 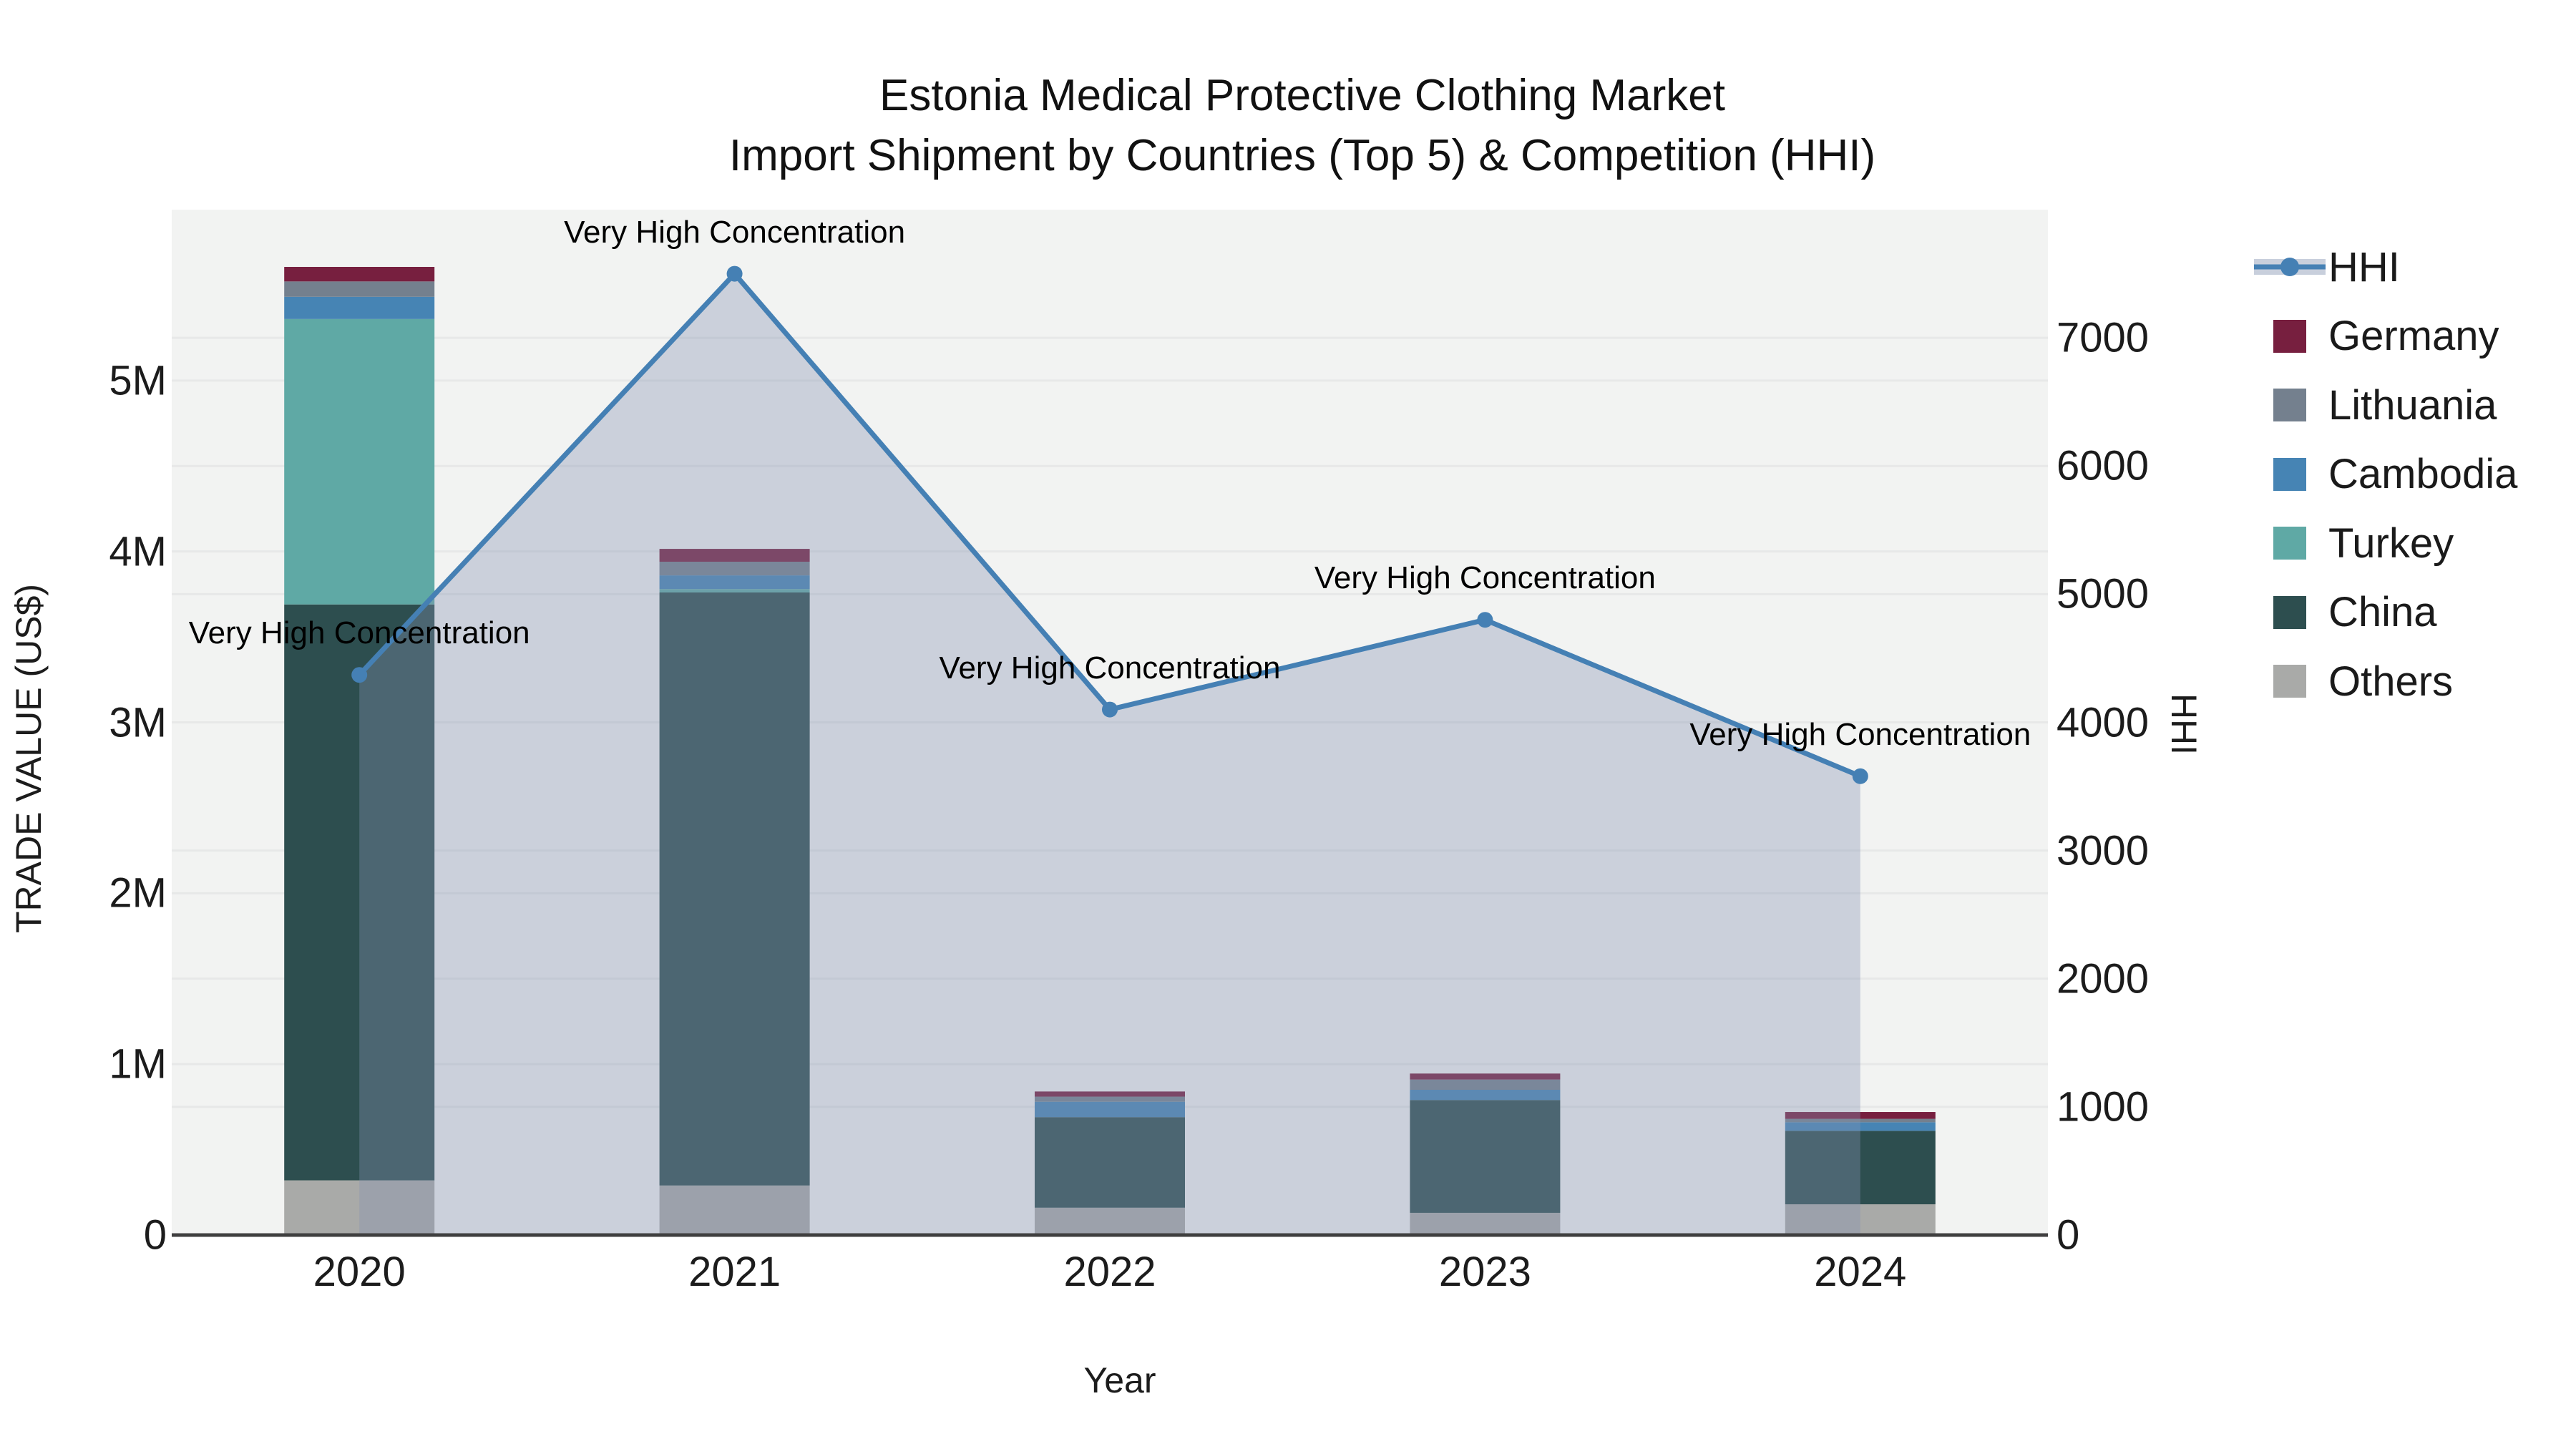 What do you see at coordinates (29, 758) in the screenshot?
I see `y-axis-left-title: TRADE VALUE (US$)` at bounding box center [29, 758].